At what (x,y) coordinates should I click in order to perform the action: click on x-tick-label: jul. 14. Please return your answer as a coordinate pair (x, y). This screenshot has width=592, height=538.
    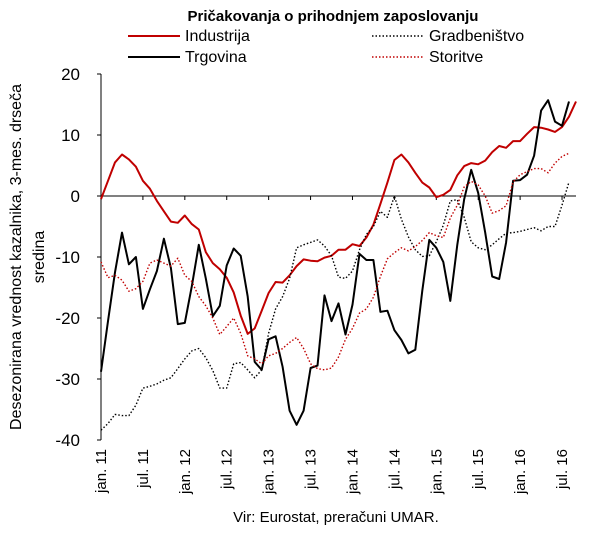
    Looking at the image, I should click on (394, 469).